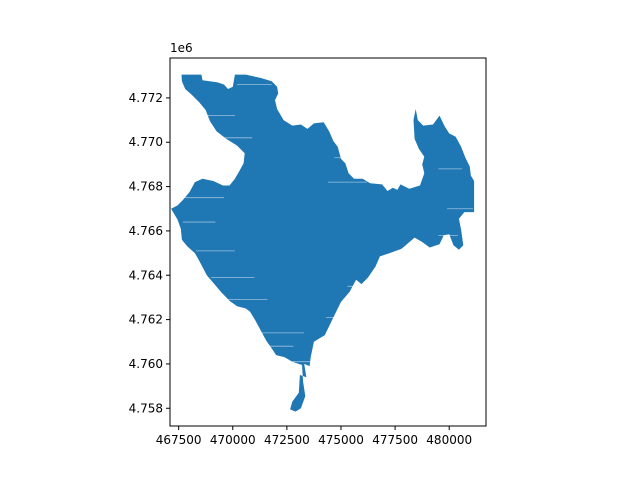  What do you see at coordinates (181, 48) in the screenshot?
I see `y-axis-offset-label: 1e6` at bounding box center [181, 48].